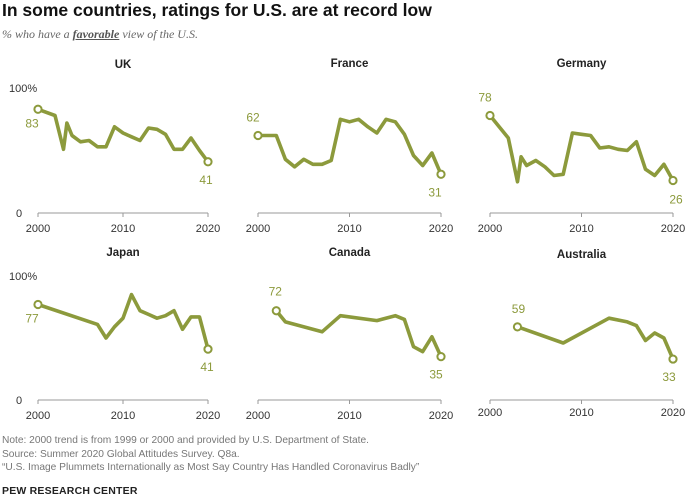 Image resolution: width=700 pixels, height=500 pixels. Describe the element at coordinates (32, 123) in the screenshot. I see `start-value-label: 83` at that location.